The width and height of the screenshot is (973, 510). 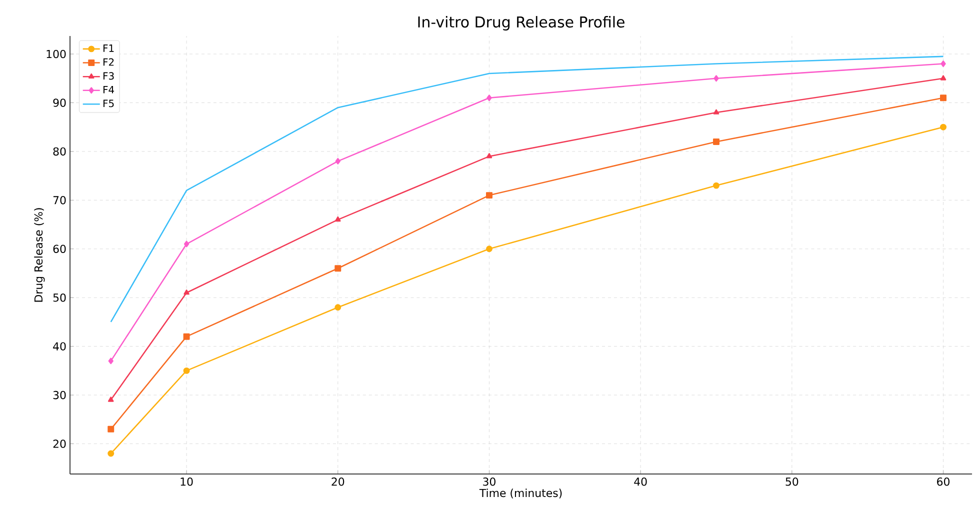 What do you see at coordinates (56, 54) in the screenshot?
I see `y-tick-label: 100` at bounding box center [56, 54].